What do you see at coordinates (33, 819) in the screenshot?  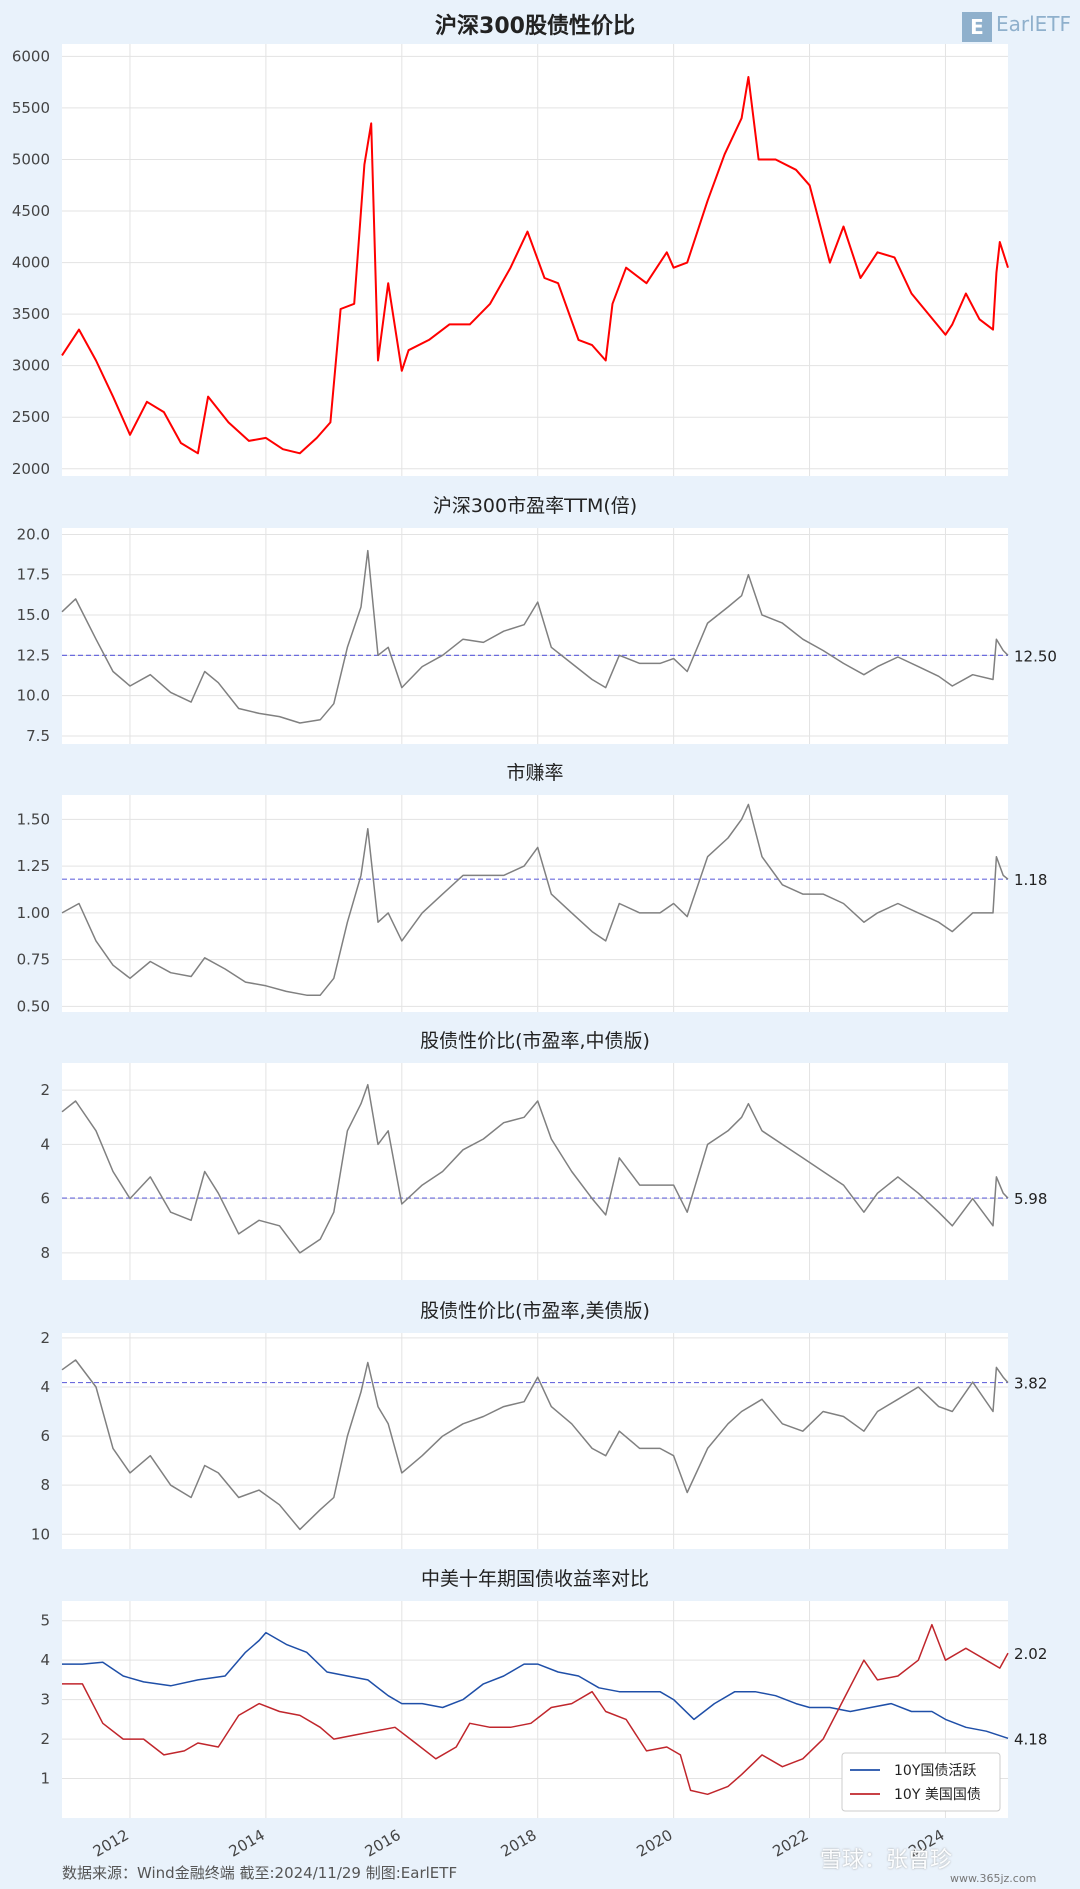 I see `y-tick-label: 1.50` at bounding box center [33, 819].